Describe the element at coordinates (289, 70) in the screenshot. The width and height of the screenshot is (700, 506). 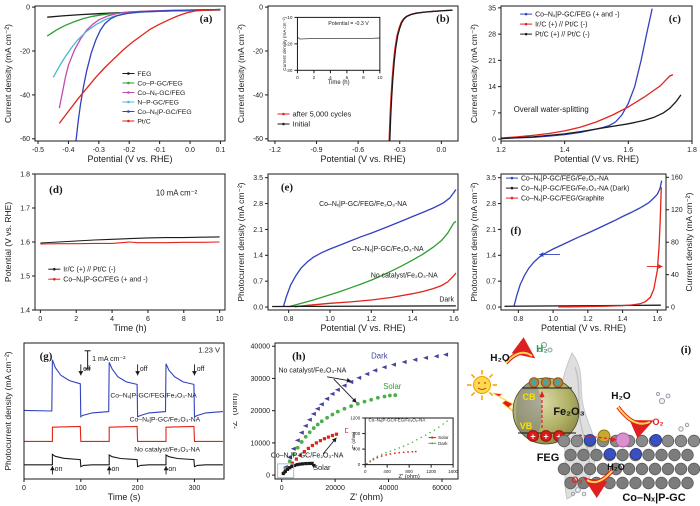
I see `y-tick-label: -30` at that location.